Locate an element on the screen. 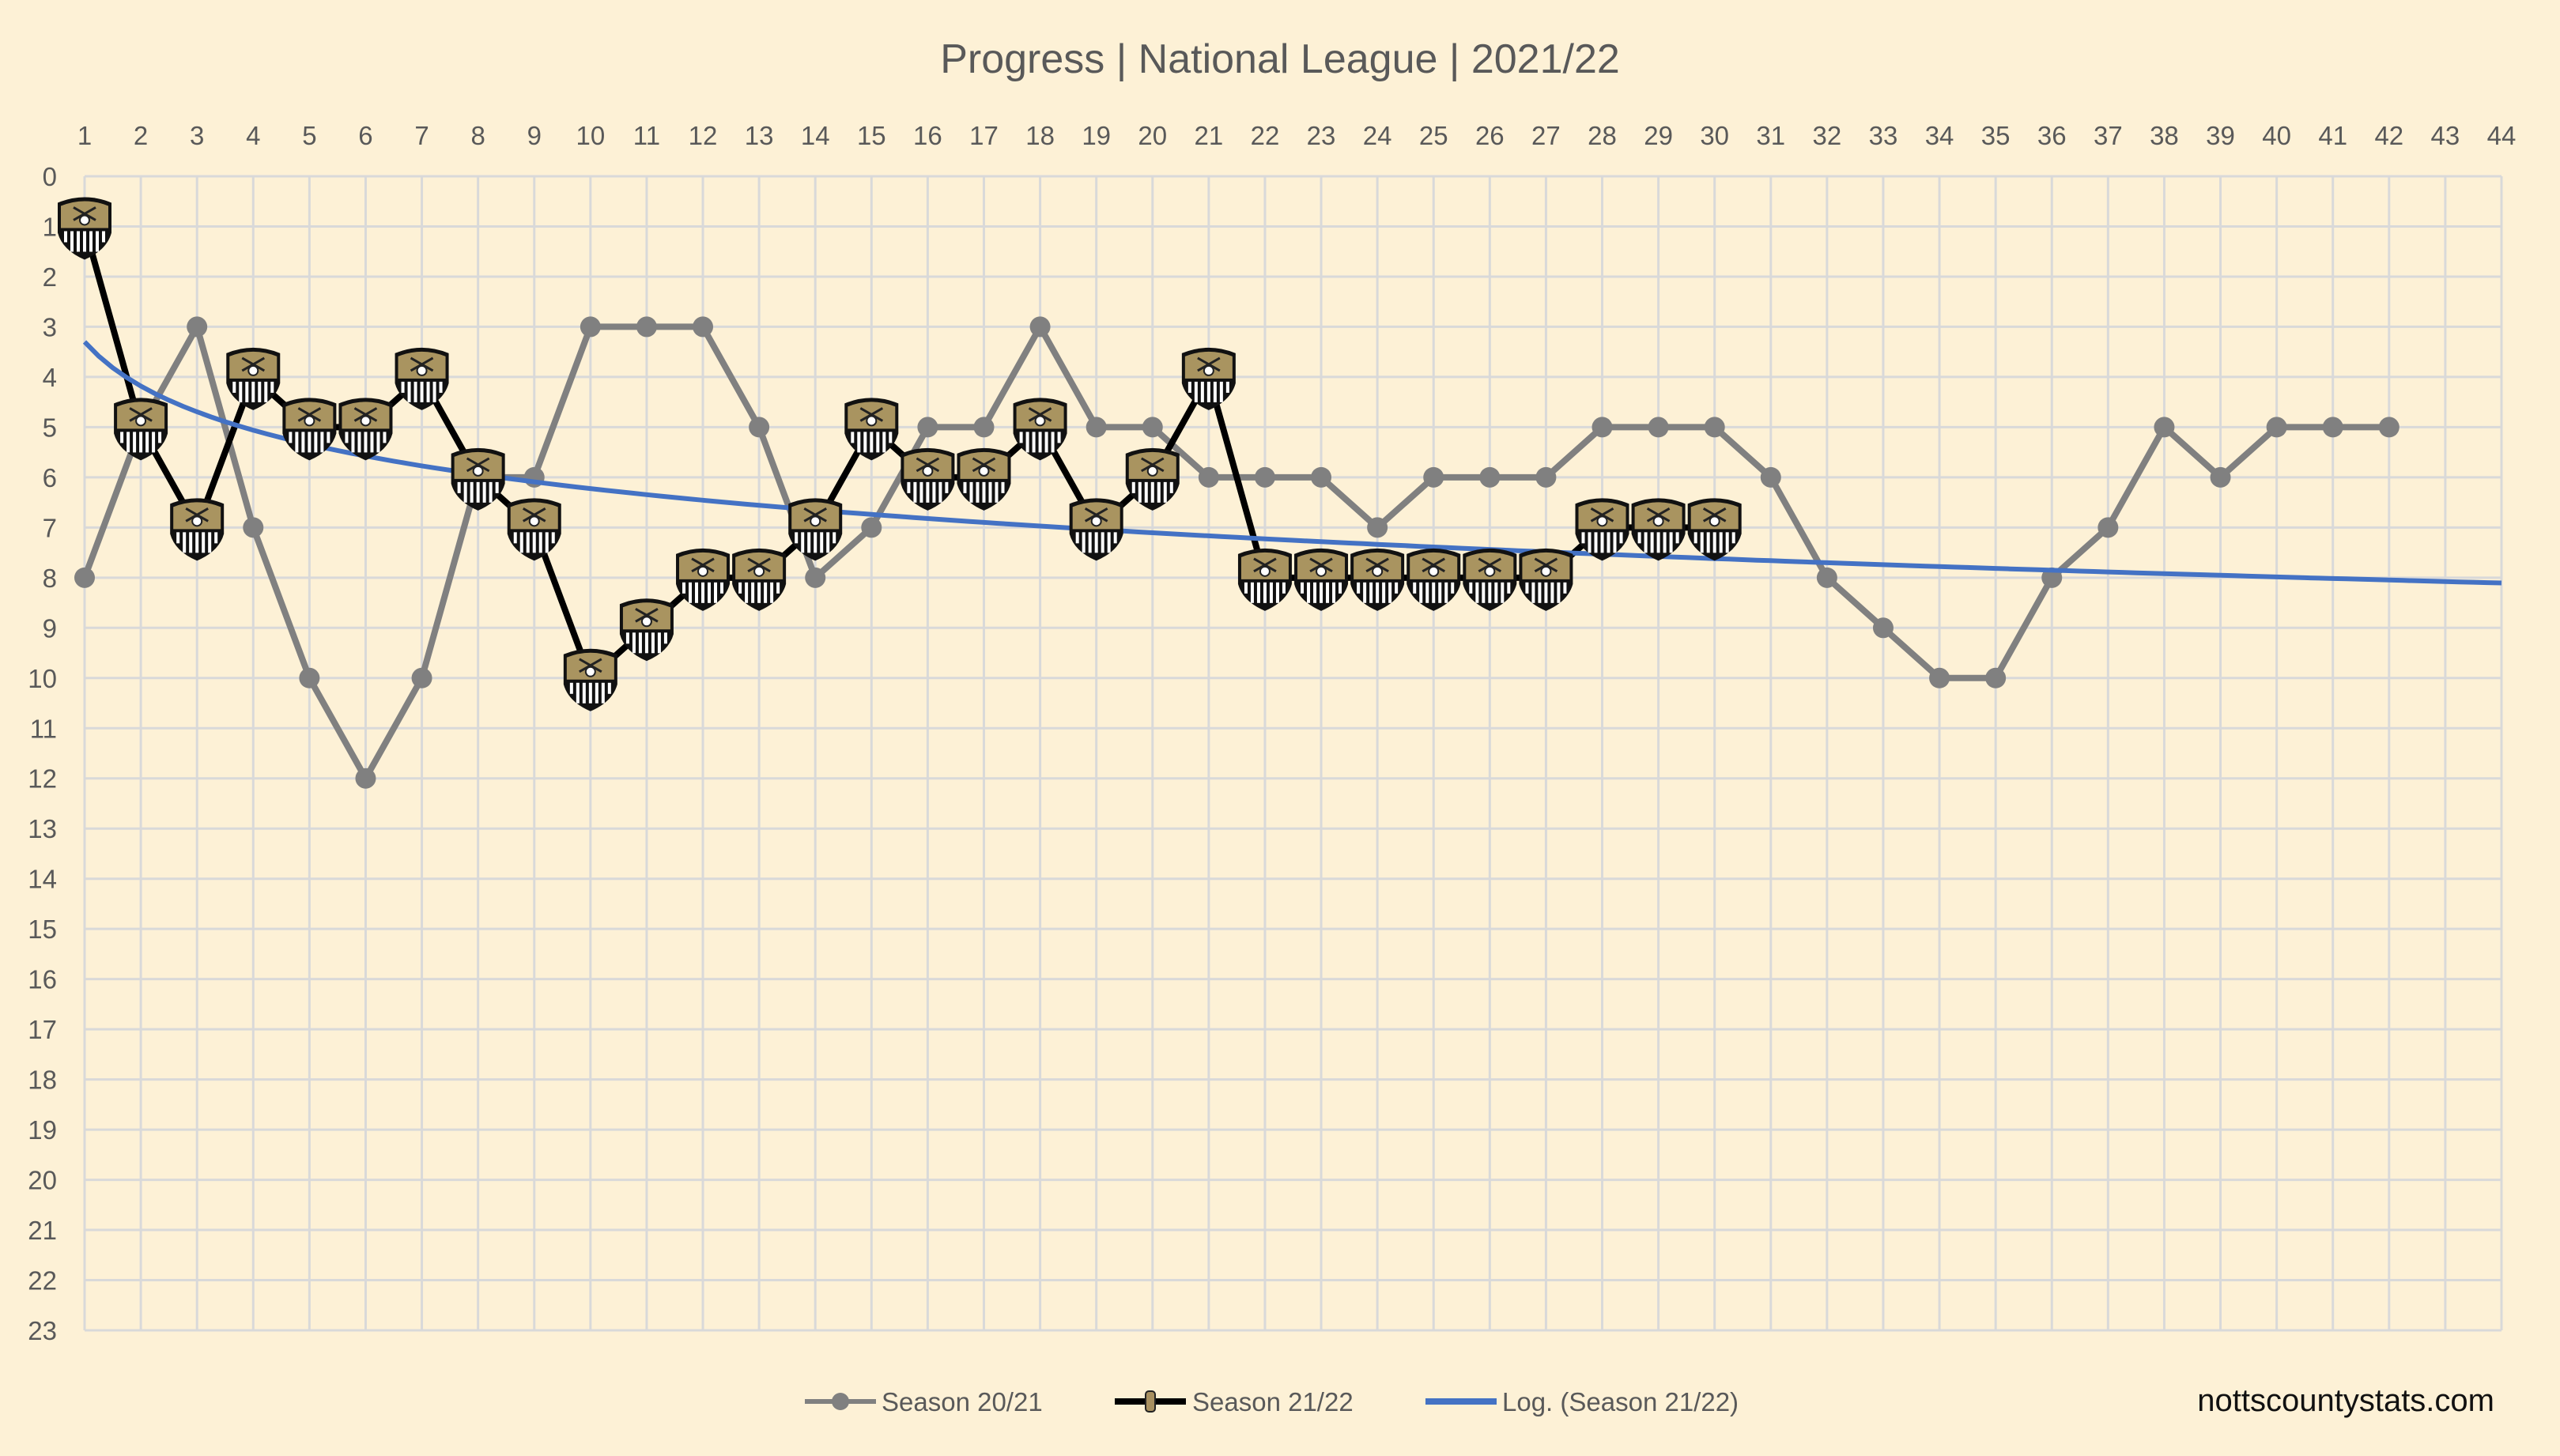 The image size is (2560, 1456). y-tick-label: 0 is located at coordinates (50, 176).